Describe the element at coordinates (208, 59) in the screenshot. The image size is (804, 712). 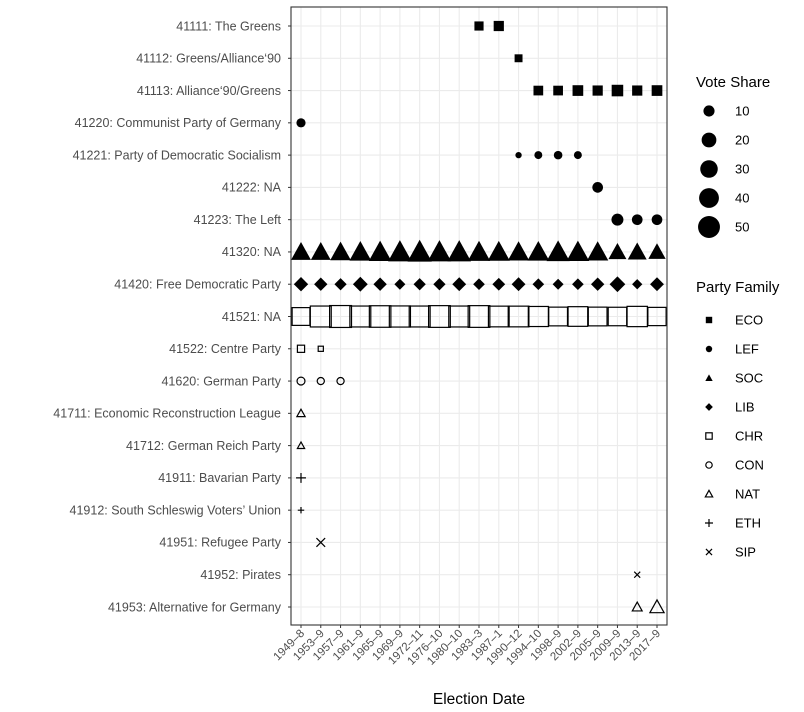
I see `y-tick-label: 41112: Greens/Alliance‘90` at that location.